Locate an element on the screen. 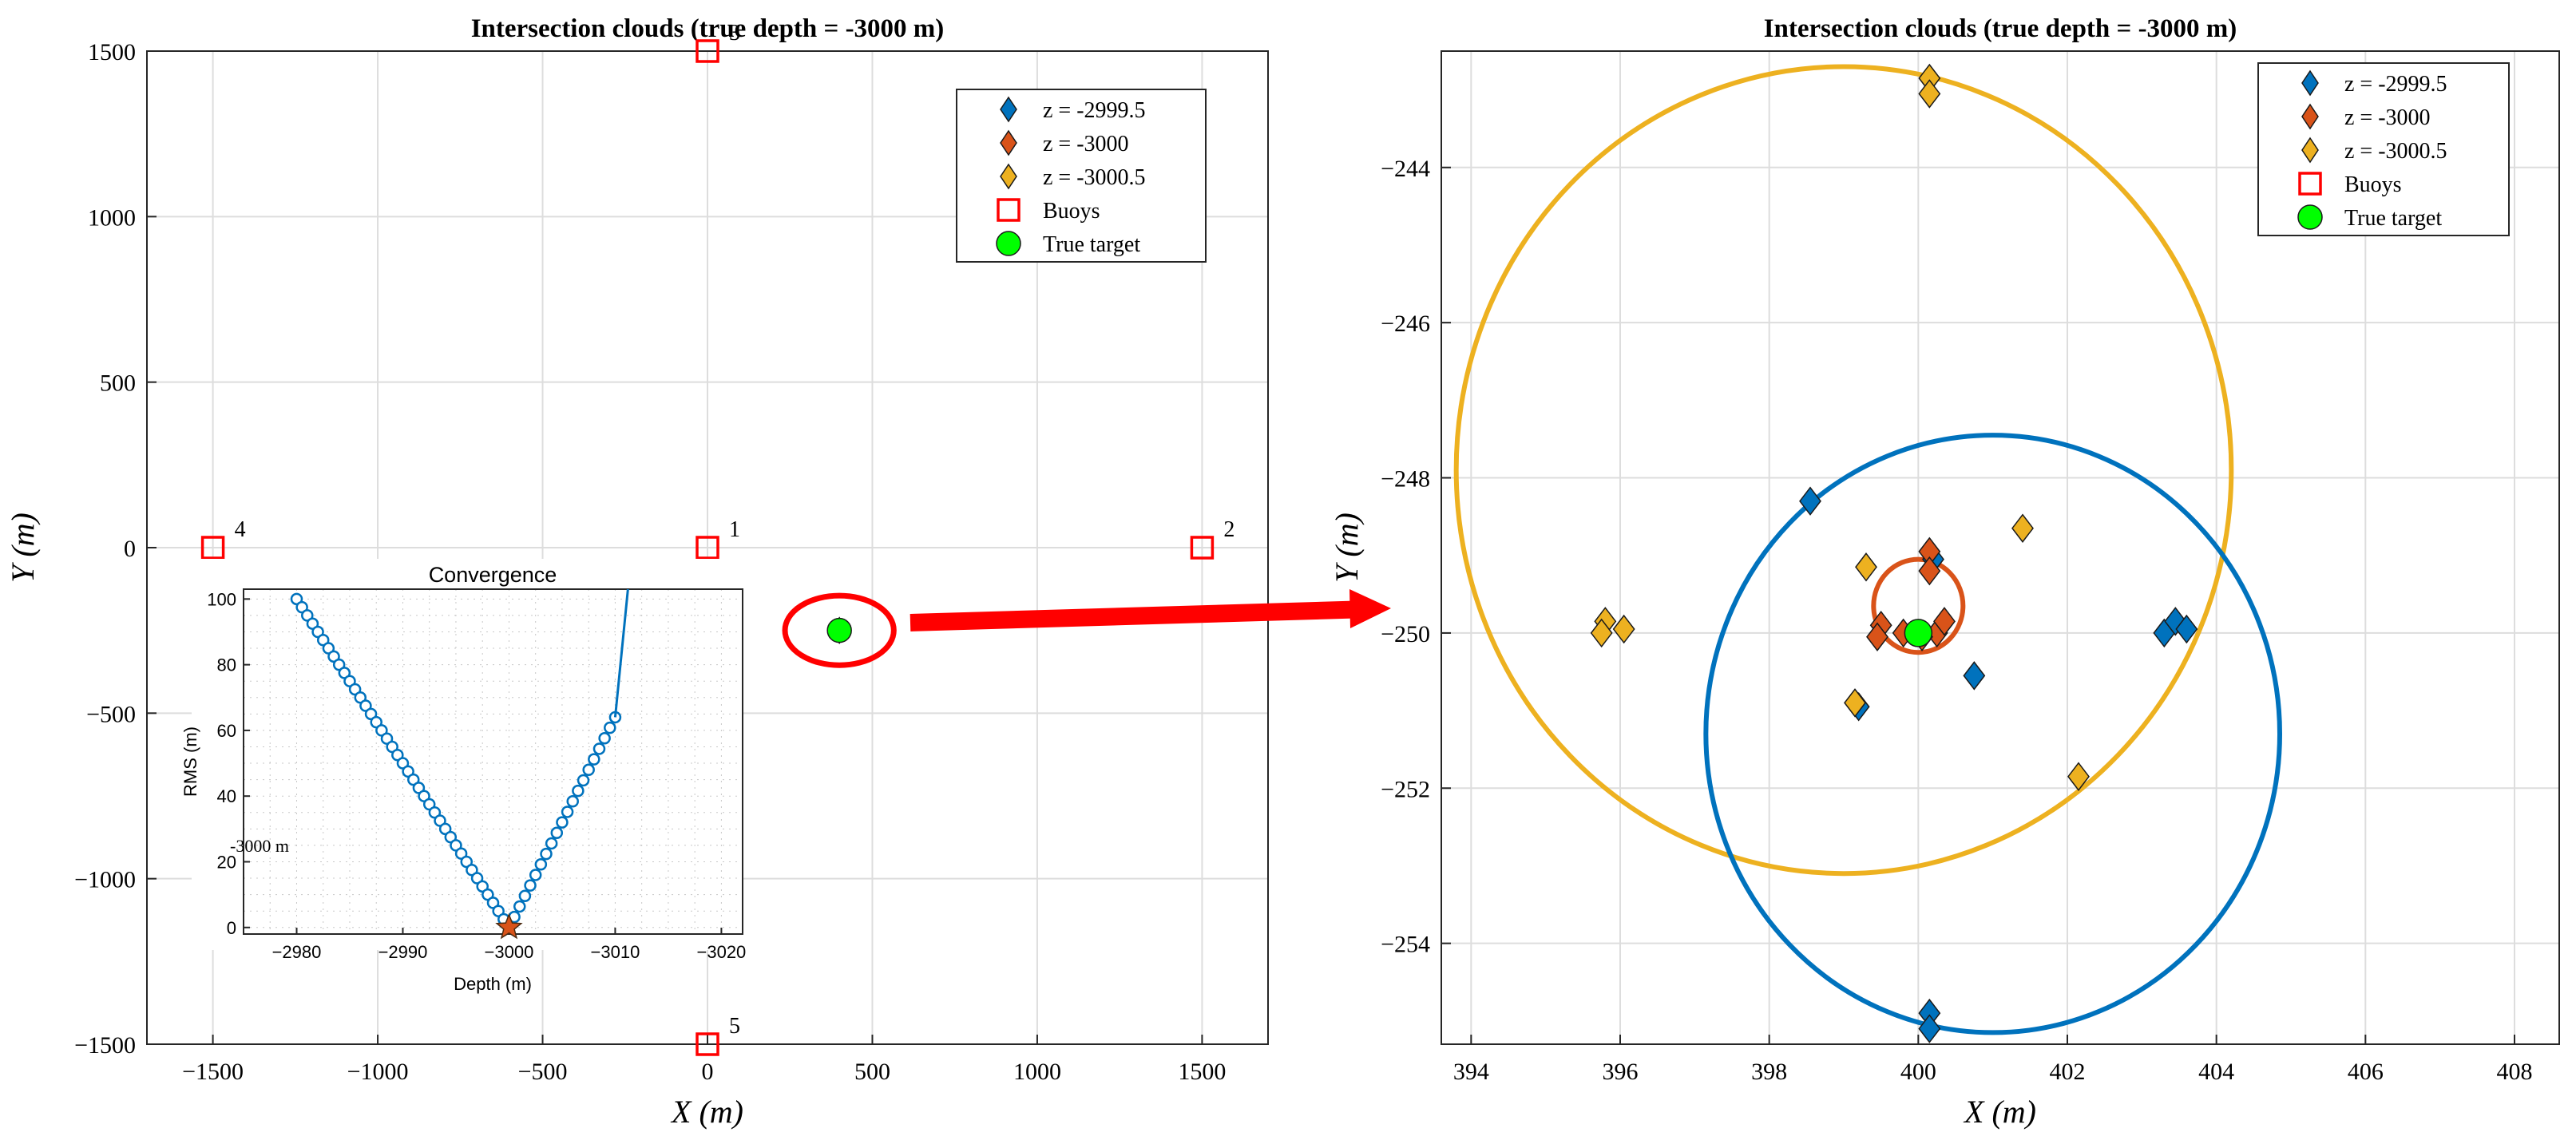  legend-label: z = -3000.5 is located at coordinates (2395, 151).